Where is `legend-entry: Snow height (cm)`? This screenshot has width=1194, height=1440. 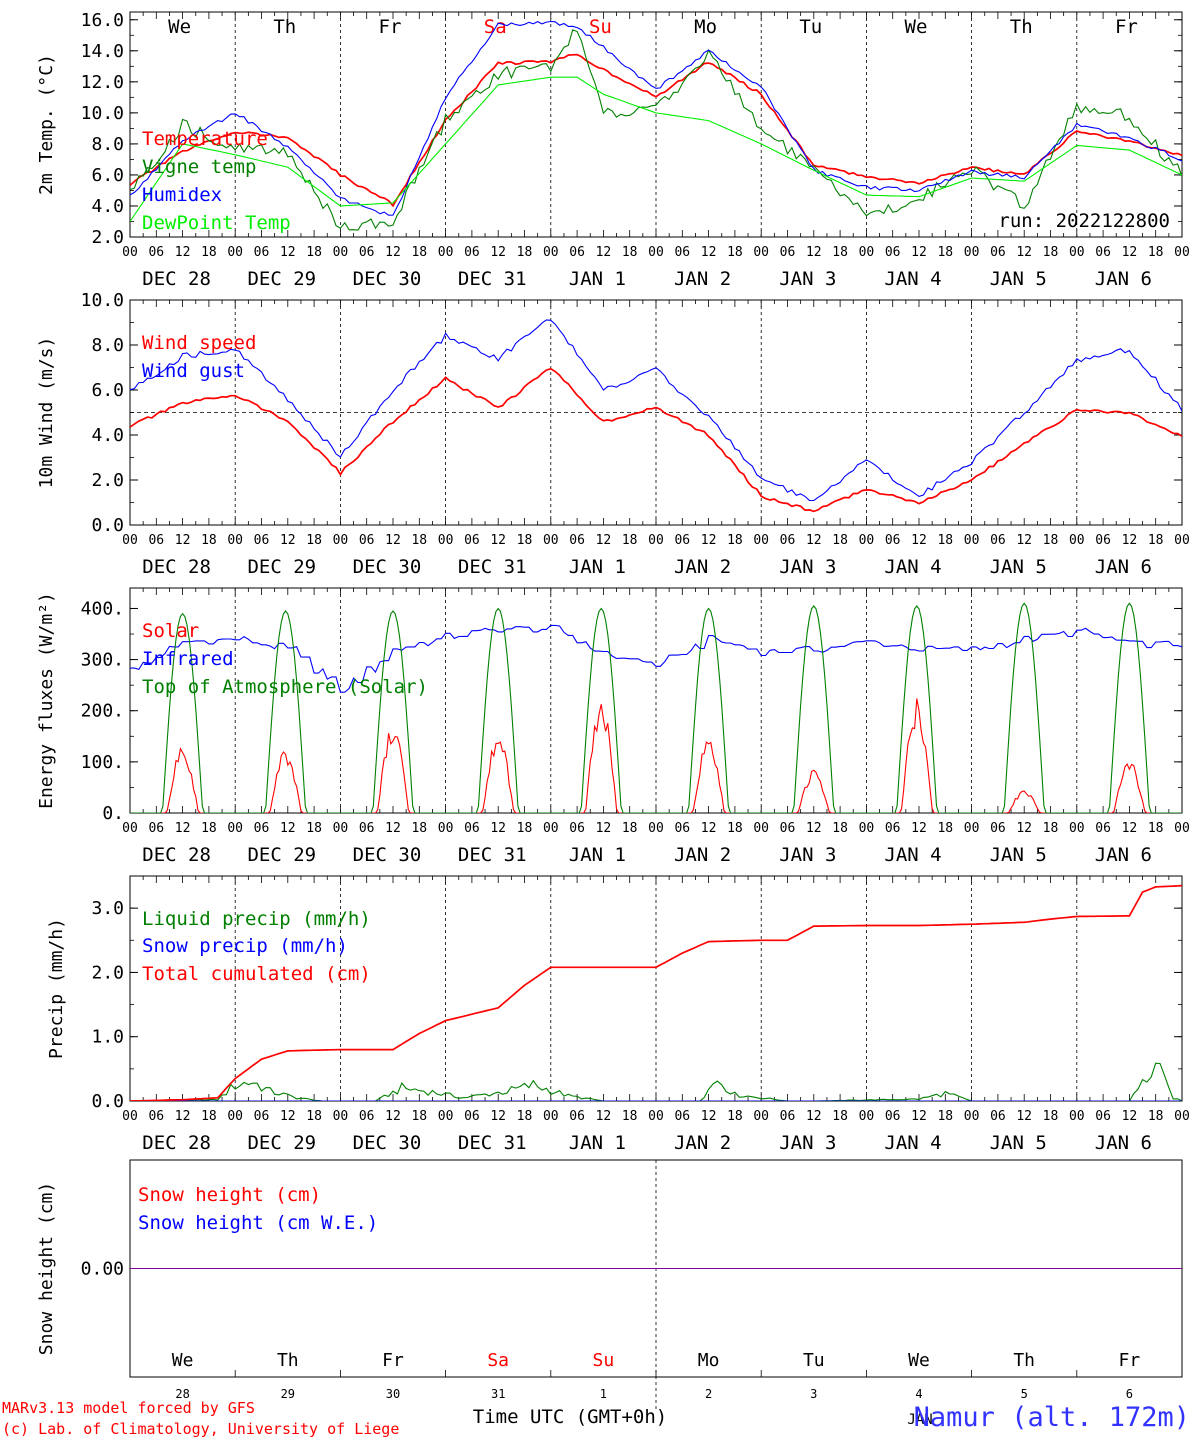 legend-entry: Snow height (cm) is located at coordinates (229, 1195).